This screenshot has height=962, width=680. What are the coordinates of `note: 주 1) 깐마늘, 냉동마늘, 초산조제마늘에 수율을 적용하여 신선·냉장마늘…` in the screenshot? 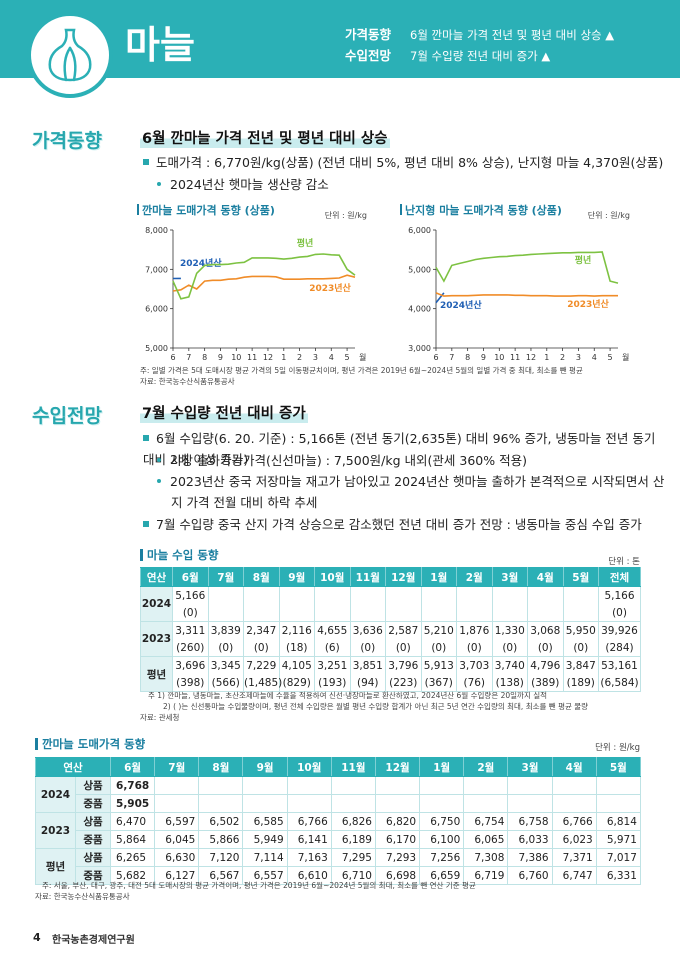 It's located at (348, 695).